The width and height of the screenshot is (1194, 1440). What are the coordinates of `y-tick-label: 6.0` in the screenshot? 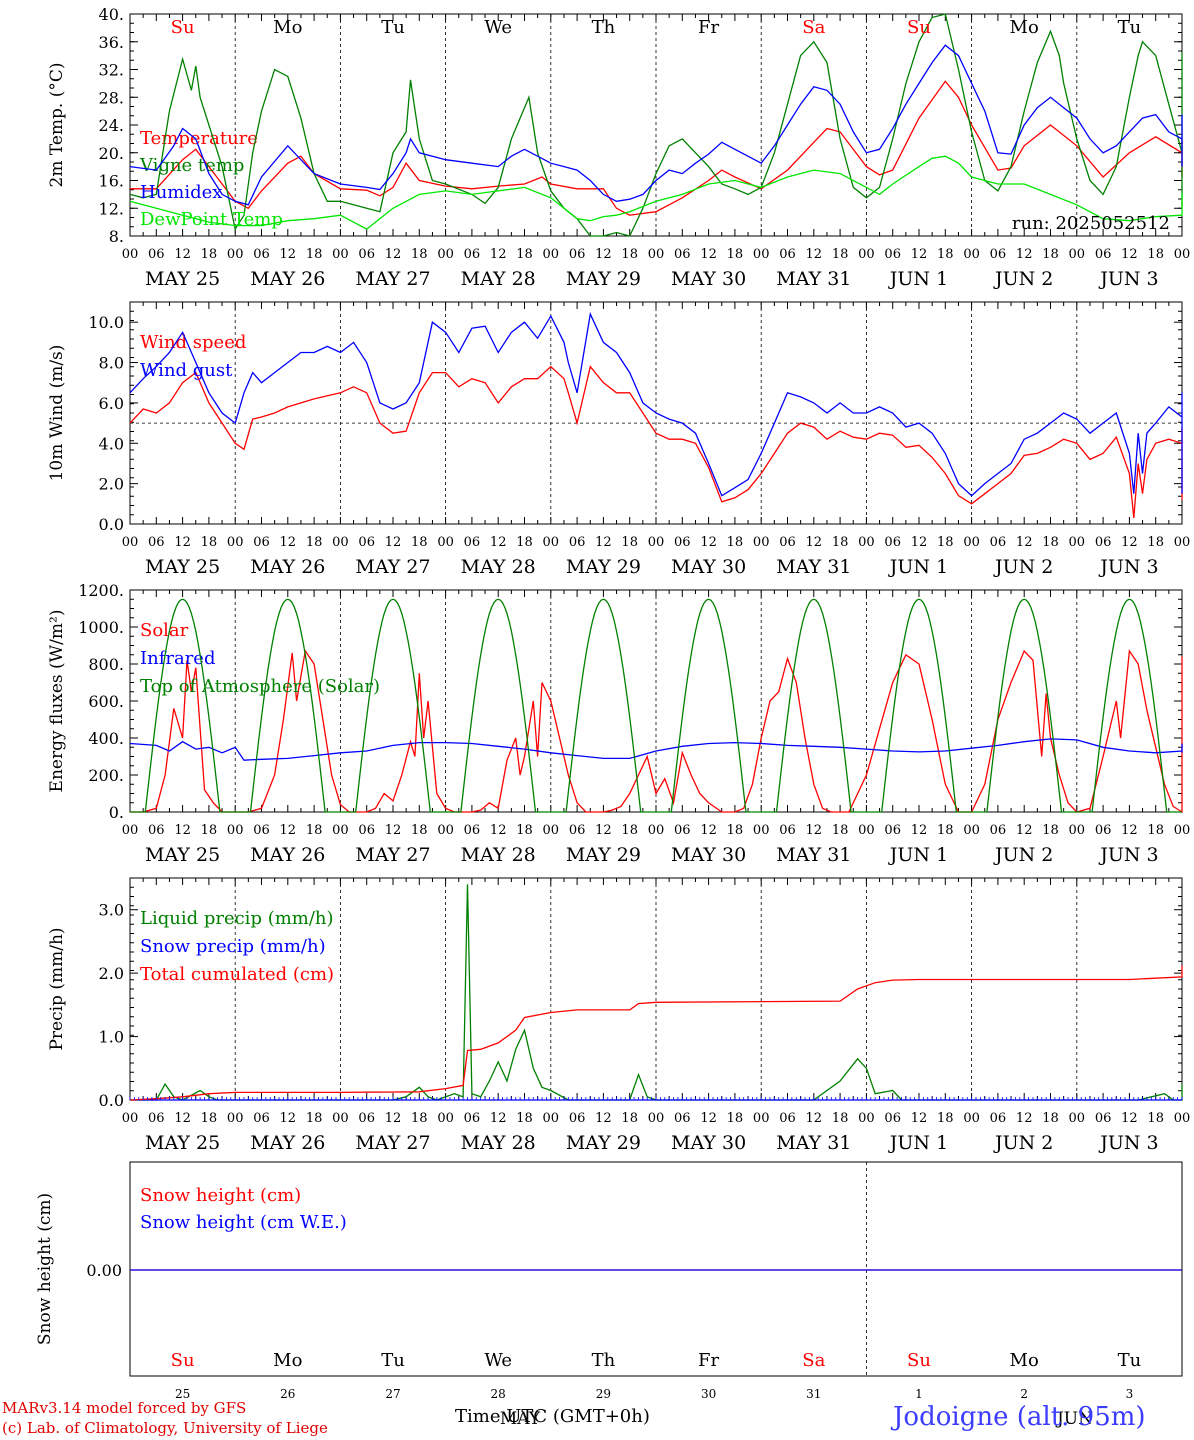 It's located at (111, 403).